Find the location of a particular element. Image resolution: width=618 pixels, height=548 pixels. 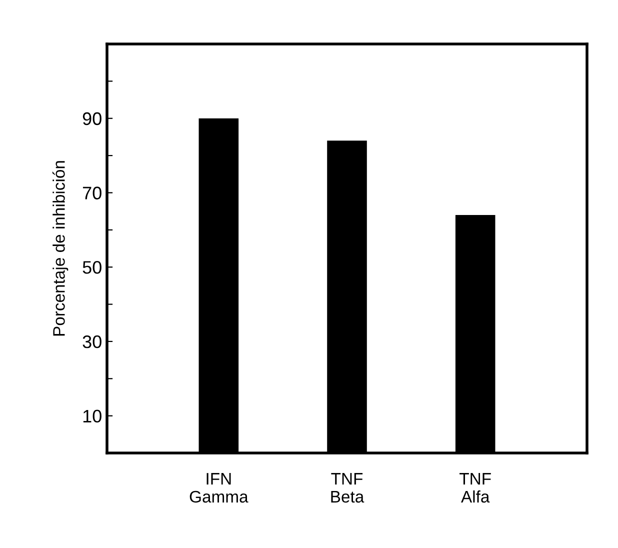

y-axis-title: Porcentaje de inhibición is located at coordinates (60, 248).